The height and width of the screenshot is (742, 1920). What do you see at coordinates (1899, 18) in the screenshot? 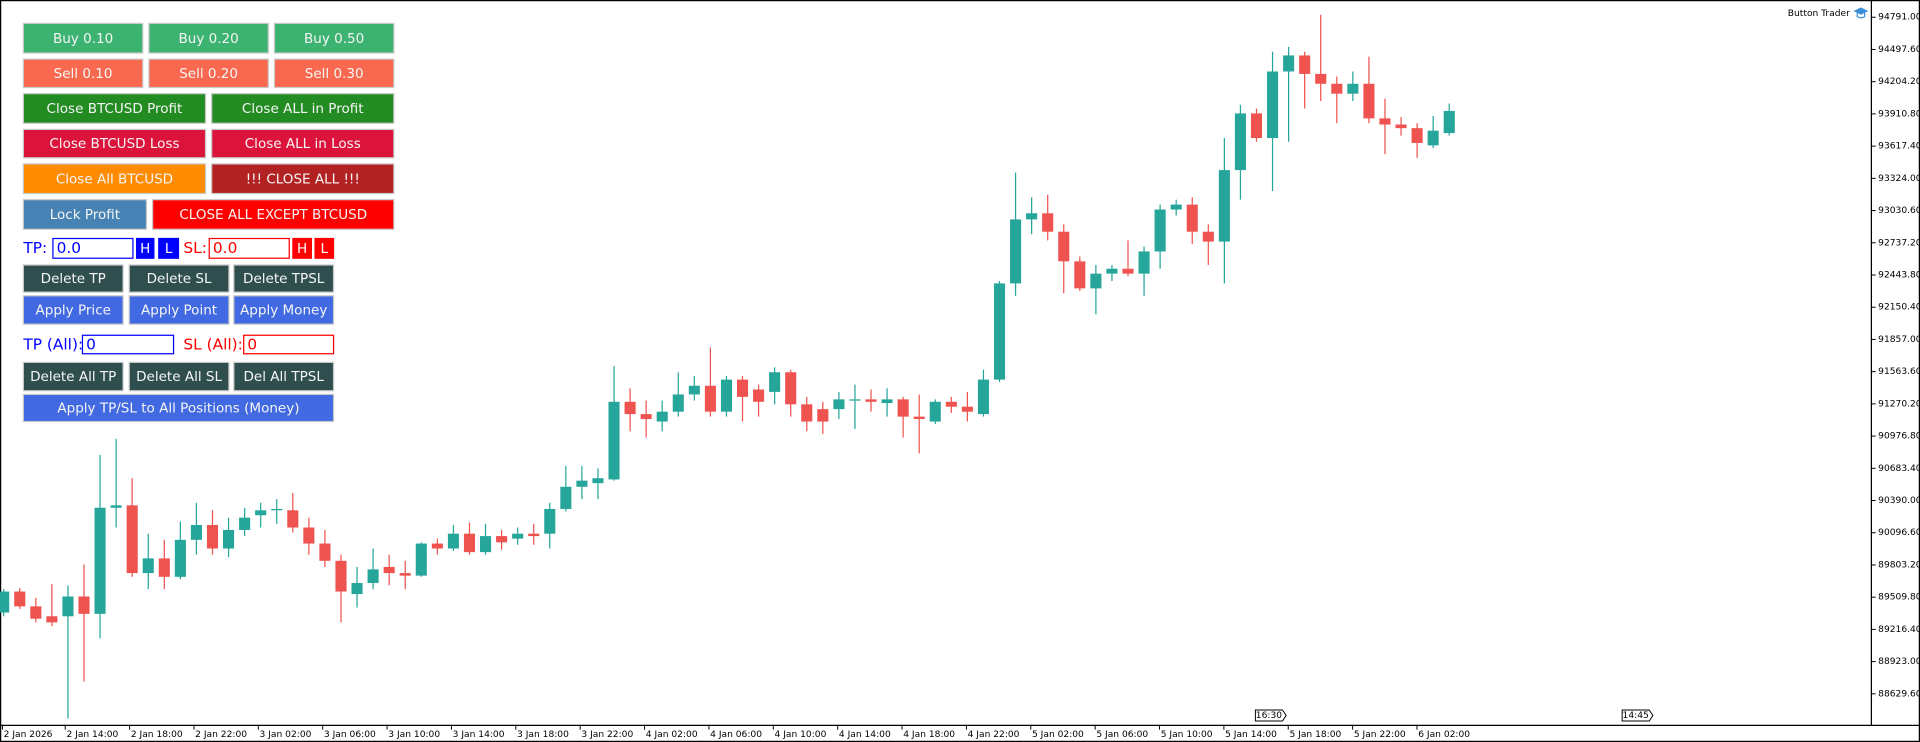
I see `y-tick-label: 94791.00` at bounding box center [1899, 18].